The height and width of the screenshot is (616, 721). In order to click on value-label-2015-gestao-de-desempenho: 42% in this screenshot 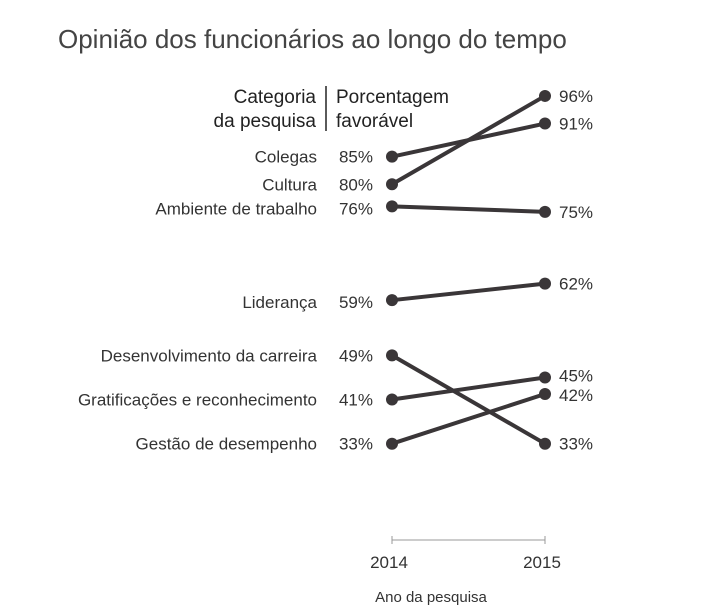, I will do `click(576, 395)`.